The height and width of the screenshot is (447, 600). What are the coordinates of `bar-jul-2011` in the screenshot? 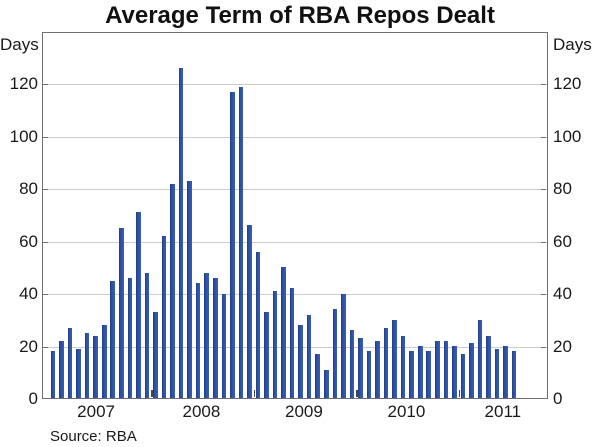 It's located at (514, 375).